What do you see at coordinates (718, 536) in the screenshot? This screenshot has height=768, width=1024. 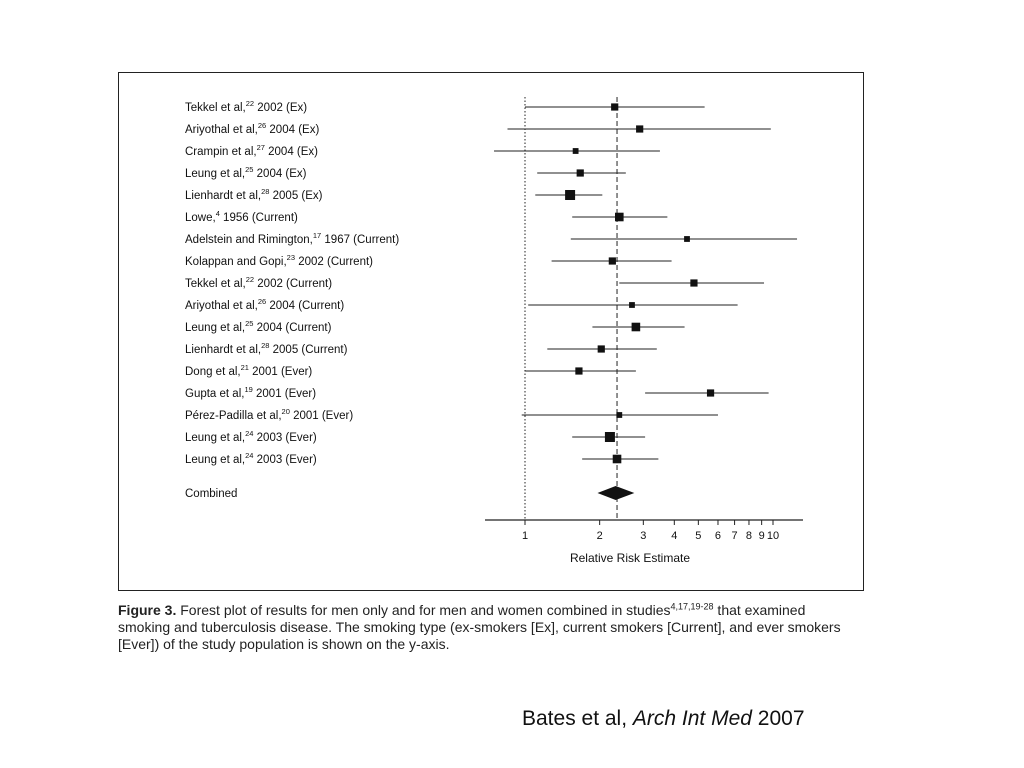 I see `x-tick-label: 6` at bounding box center [718, 536].